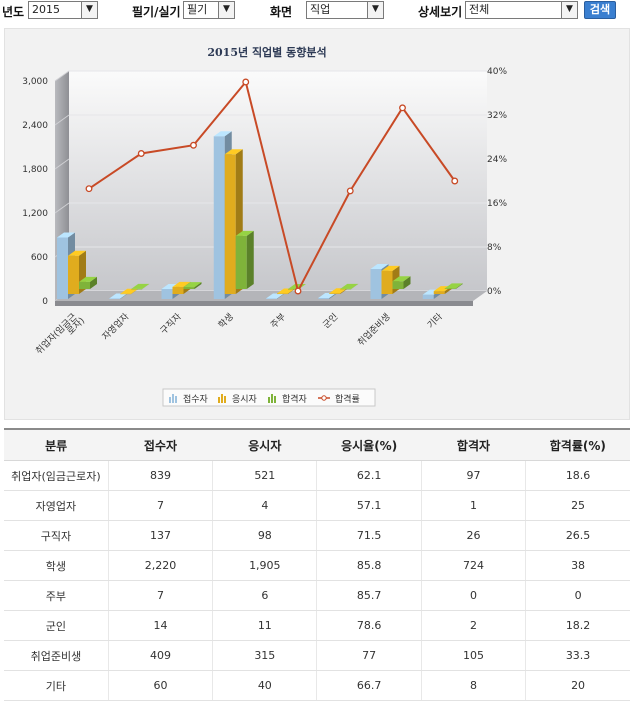 The image size is (635, 701). I want to click on value-cell: 1,905, so click(265, 565).